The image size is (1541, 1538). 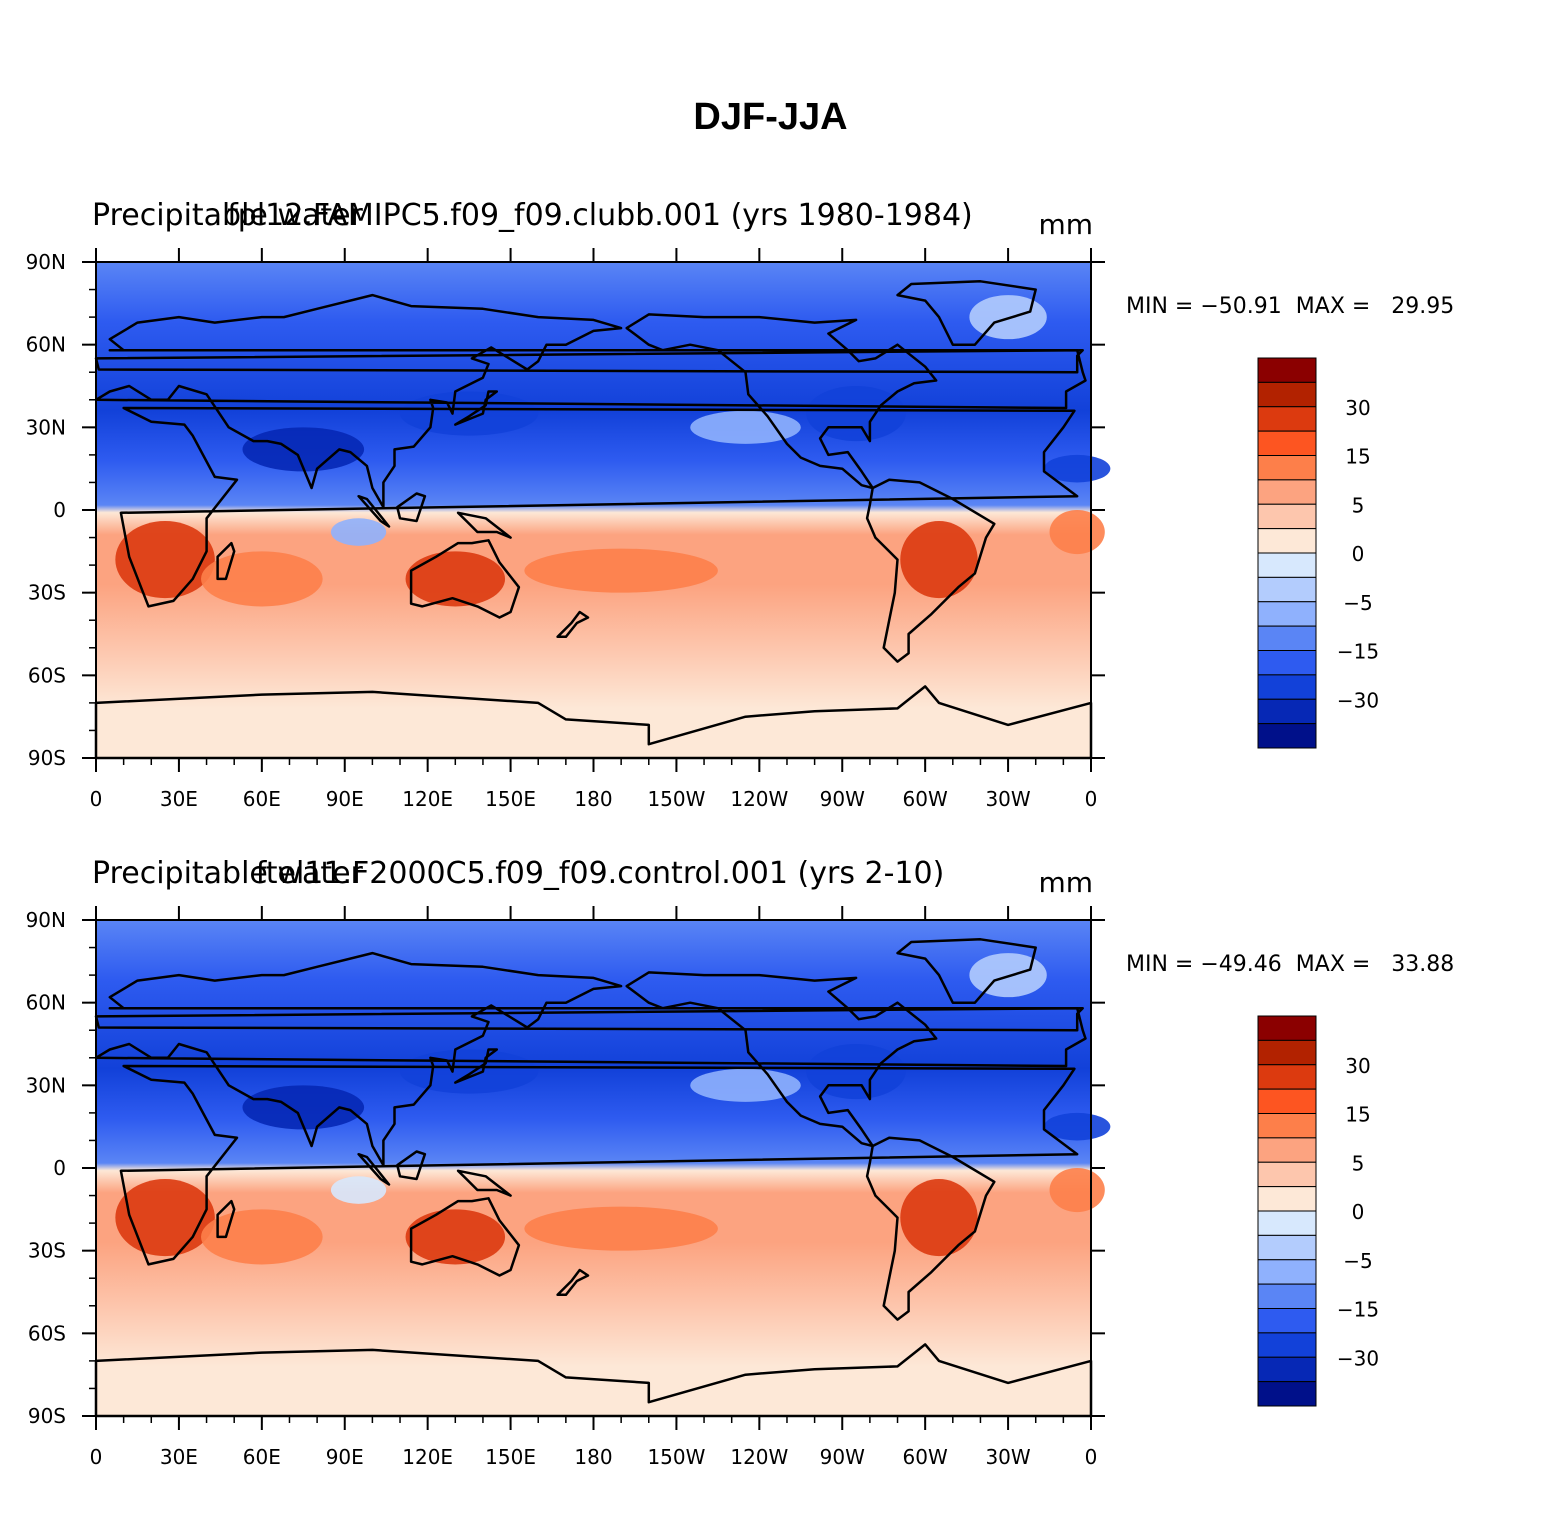 I want to click on colorbar-label: −15, so click(x=1358, y=1310).